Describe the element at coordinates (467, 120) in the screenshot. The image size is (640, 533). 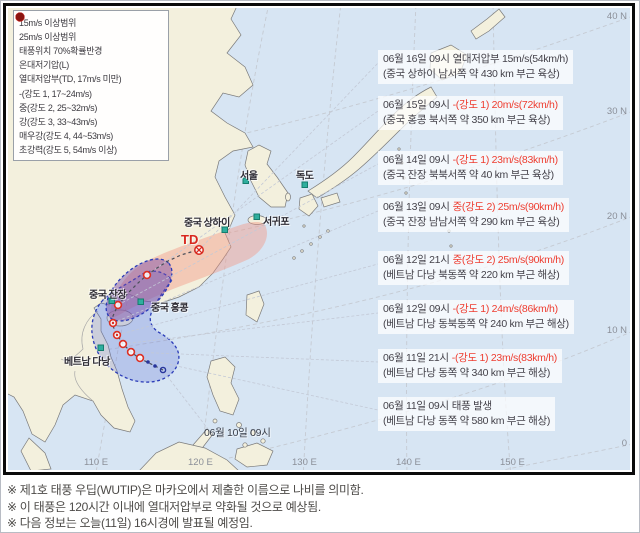
I see `forecast-location: (중국 홍콩 북서쪽 약 350 km 부근 육상)` at that location.